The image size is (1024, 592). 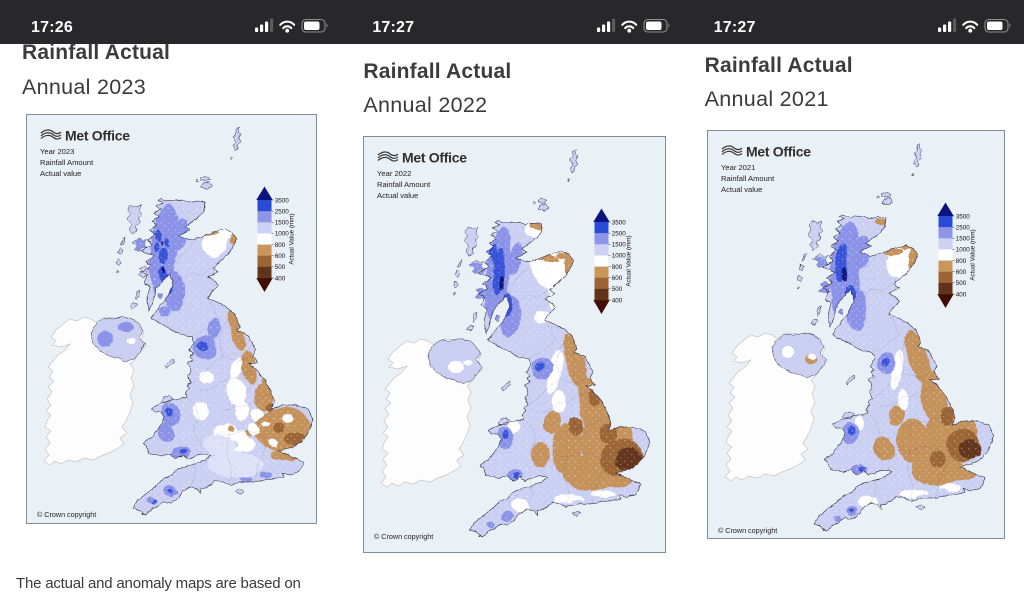 What do you see at coordinates (738, 167) in the screenshot?
I see `svg-text: Year 2021` at bounding box center [738, 167].